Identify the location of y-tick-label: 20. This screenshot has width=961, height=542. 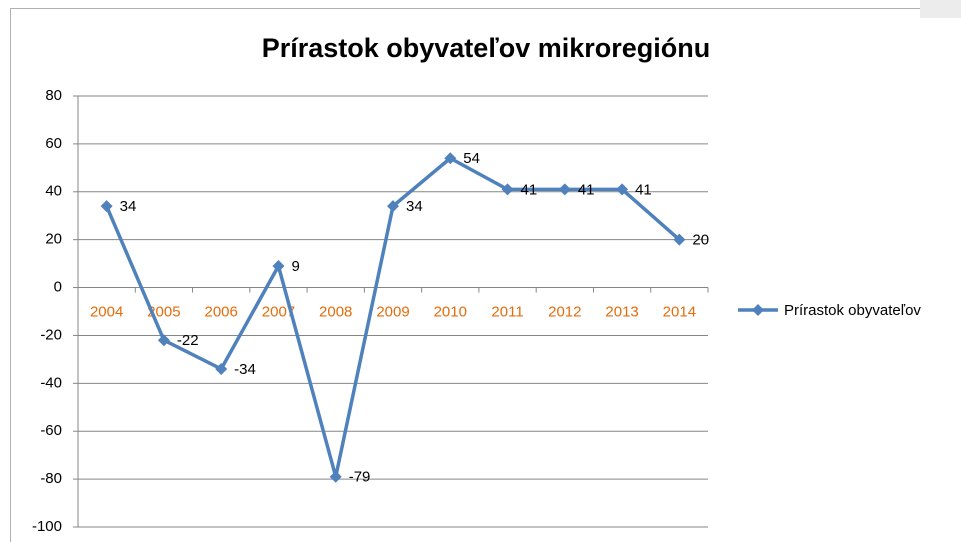
(53, 239).